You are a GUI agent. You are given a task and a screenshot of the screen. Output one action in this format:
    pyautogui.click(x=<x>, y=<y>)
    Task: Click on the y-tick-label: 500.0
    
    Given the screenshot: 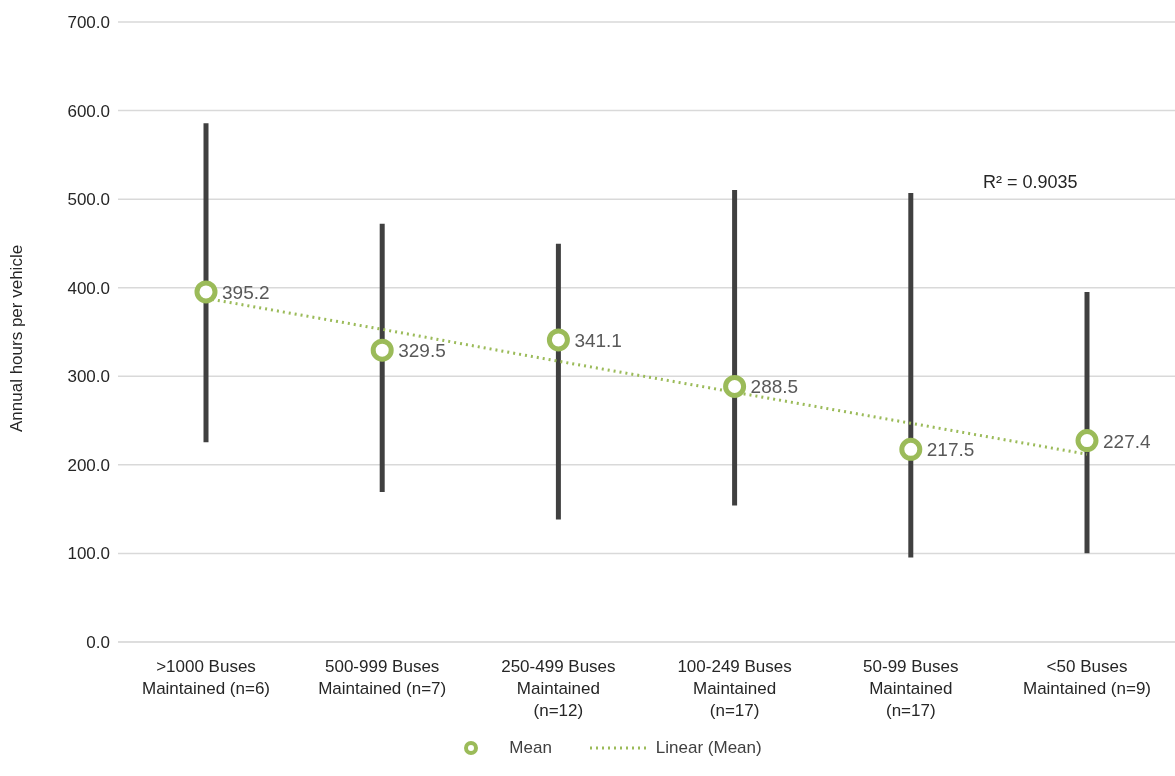 What is the action you would take?
    pyautogui.click(x=88, y=200)
    